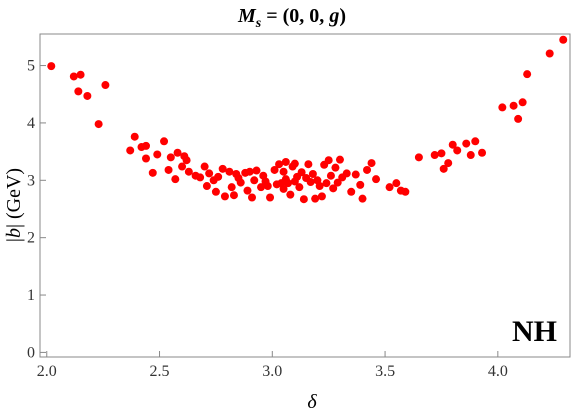  I want to click on y-tick-label: 4, so click(31, 123).